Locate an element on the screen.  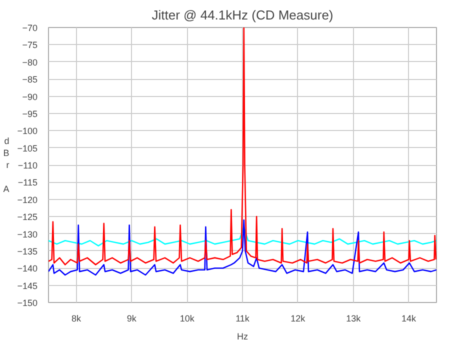
y-tick-label: −150 is located at coordinates (27, 303).